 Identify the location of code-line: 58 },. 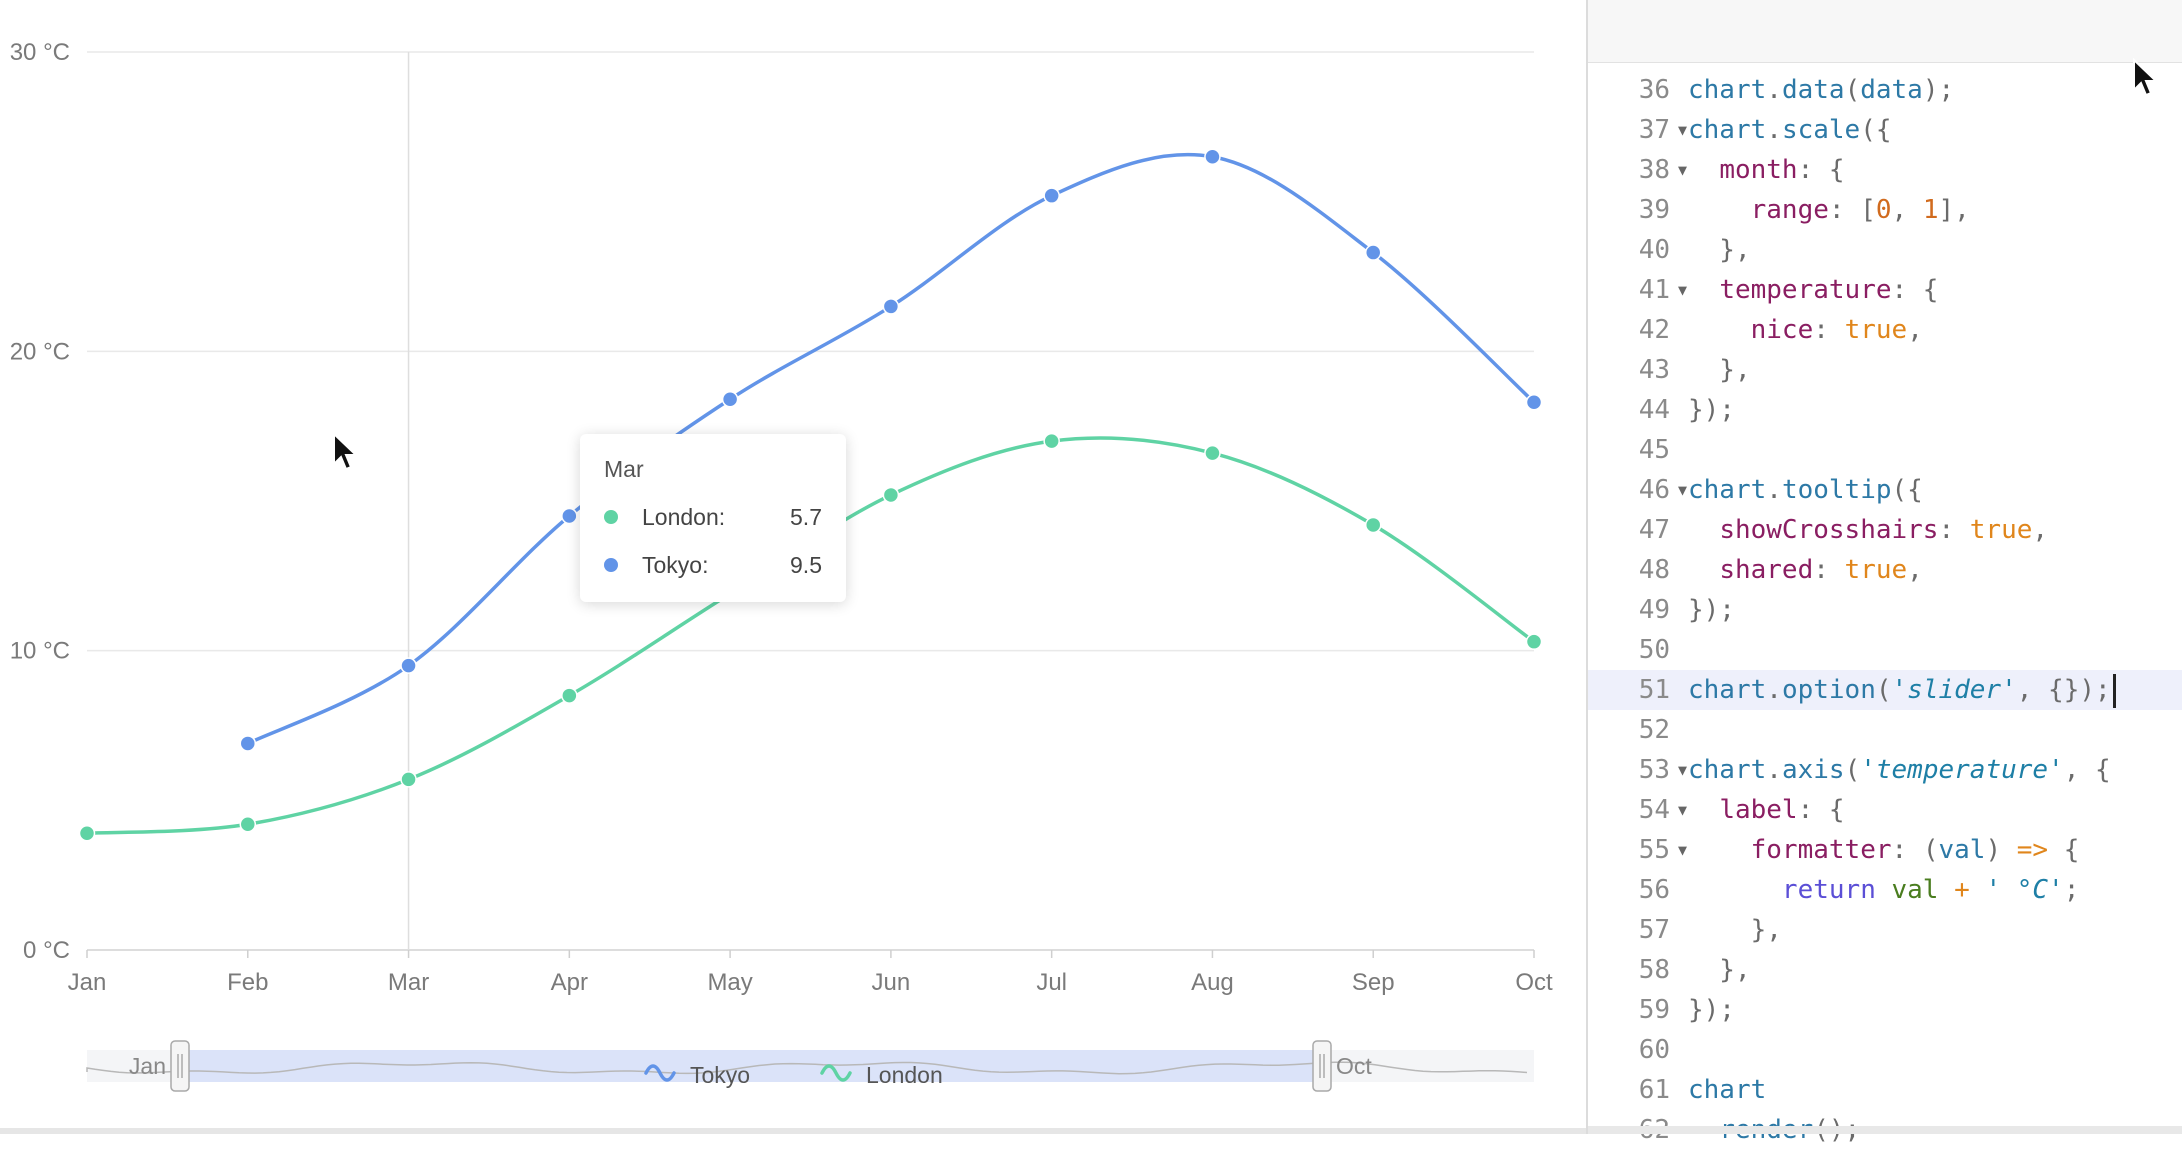
(1885, 970).